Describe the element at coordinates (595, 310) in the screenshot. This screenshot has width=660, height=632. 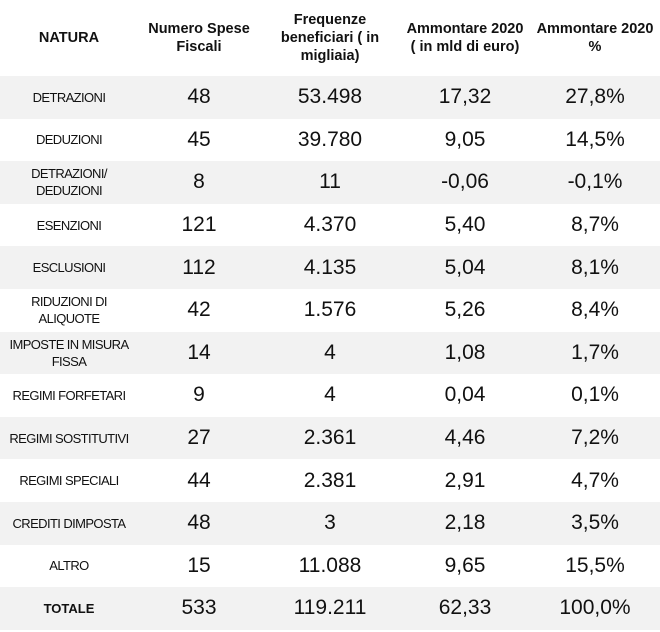
I see `cell-pct: 8,4%` at that location.